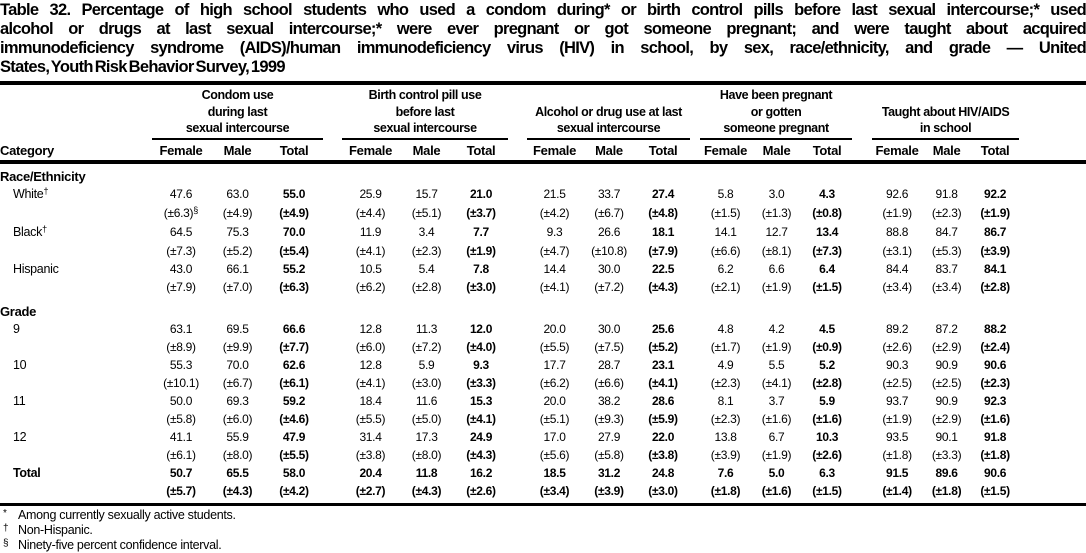  What do you see at coordinates (609, 472) in the screenshot?
I see `value-cell: 31.2` at bounding box center [609, 472].